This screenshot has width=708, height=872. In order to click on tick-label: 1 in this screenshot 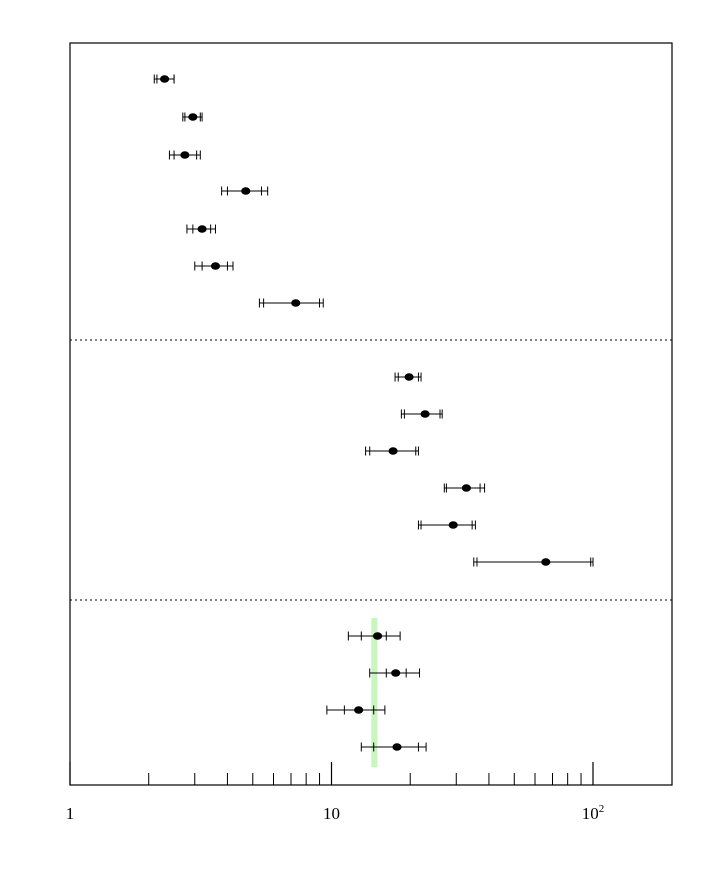, I will do `click(70, 813)`.